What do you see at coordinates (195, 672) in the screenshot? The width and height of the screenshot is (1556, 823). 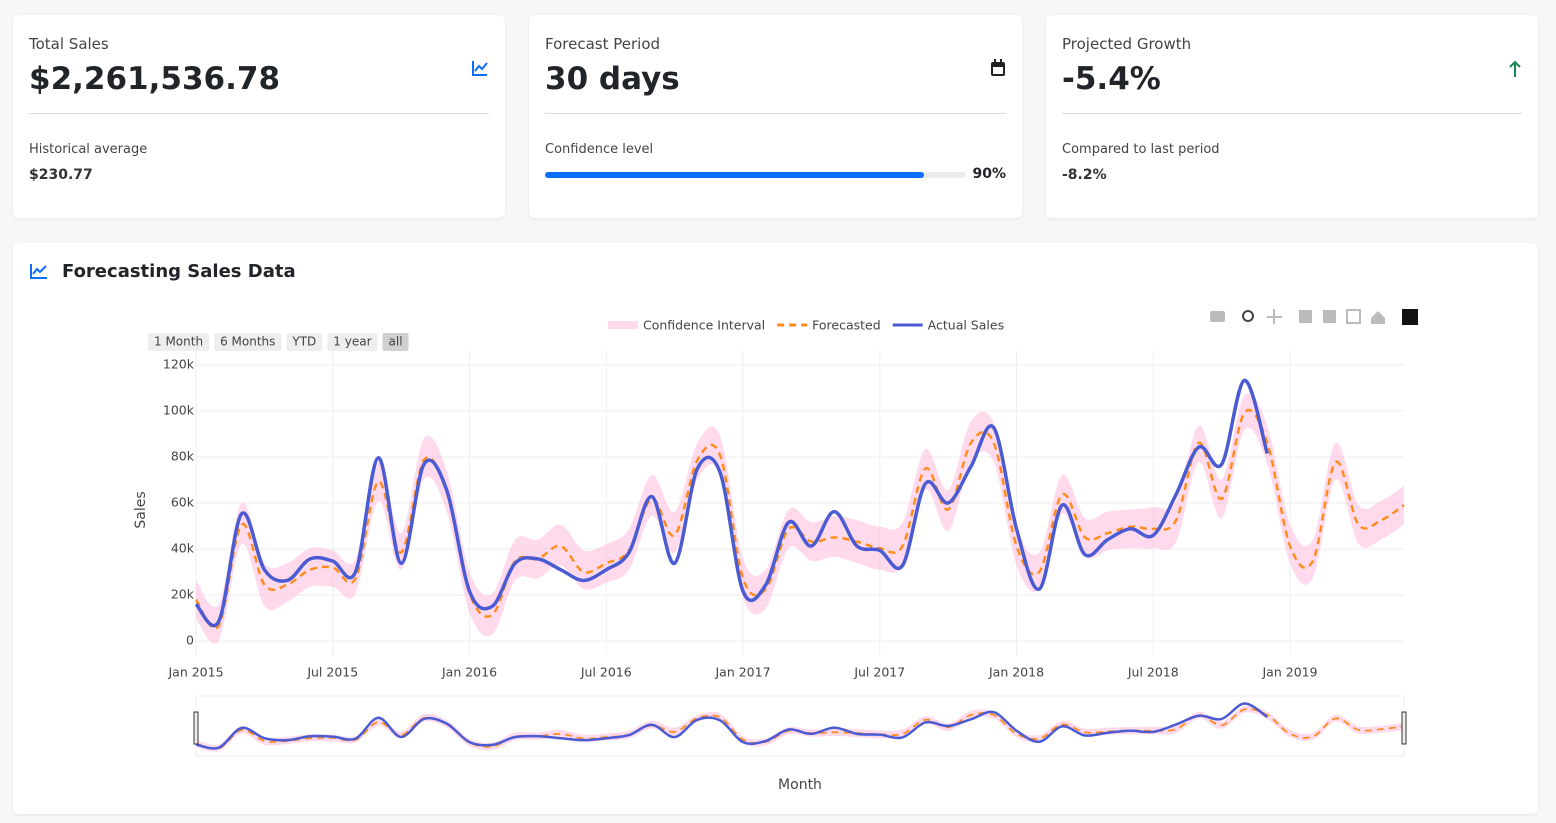 I see `x-tick-label: Jan 2015` at bounding box center [195, 672].